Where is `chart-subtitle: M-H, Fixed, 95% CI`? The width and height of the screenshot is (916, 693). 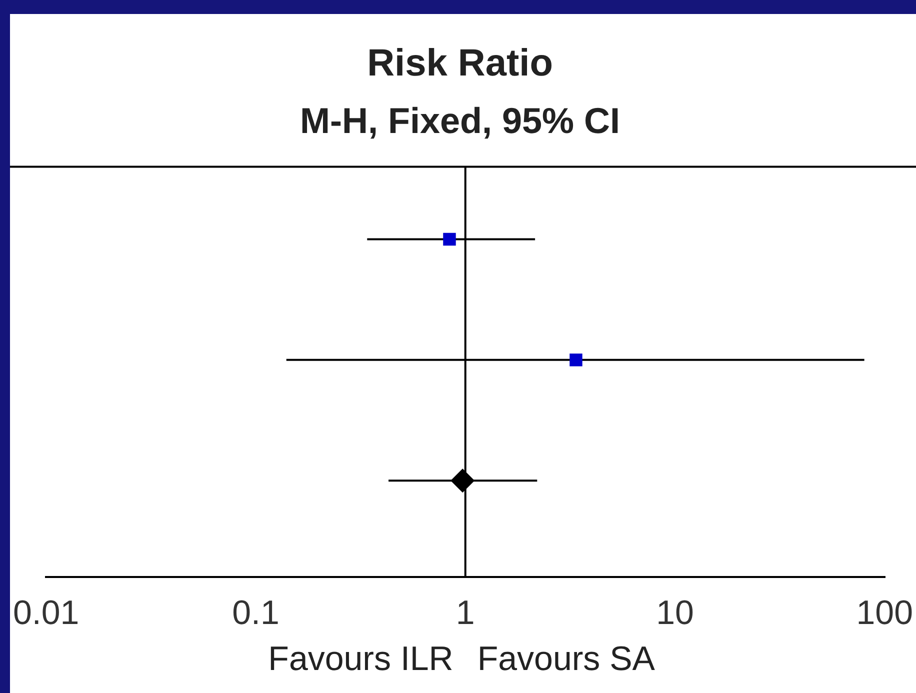 chart-subtitle: M-H, Fixed, 95% CI is located at coordinates (460, 121).